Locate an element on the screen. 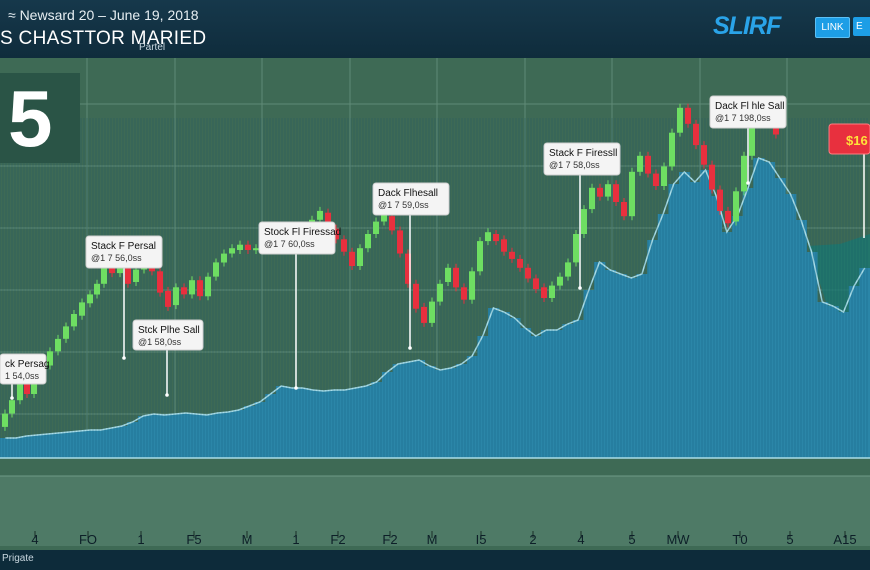 This screenshot has width=870, height=570. annotation: Stck Plhe Sall@1 58,0ss is located at coordinates (168, 358).